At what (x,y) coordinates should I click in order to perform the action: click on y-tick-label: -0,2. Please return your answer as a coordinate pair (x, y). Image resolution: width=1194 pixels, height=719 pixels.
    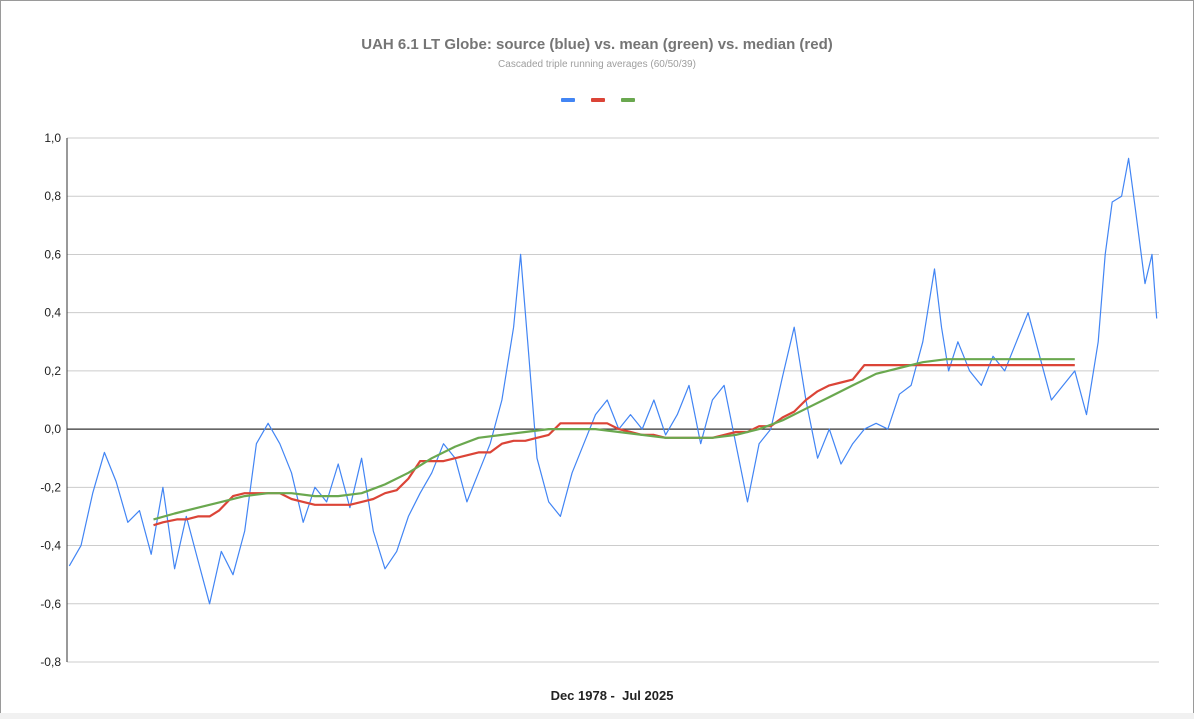
    Looking at the image, I should click on (50, 487).